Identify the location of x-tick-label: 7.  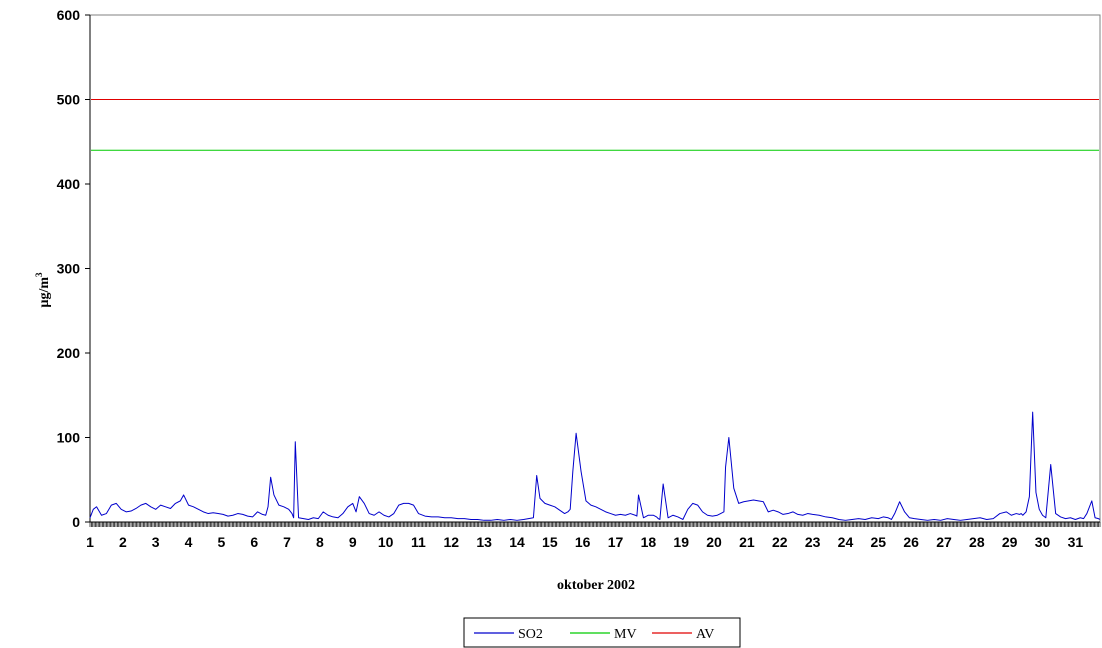
(287, 542).